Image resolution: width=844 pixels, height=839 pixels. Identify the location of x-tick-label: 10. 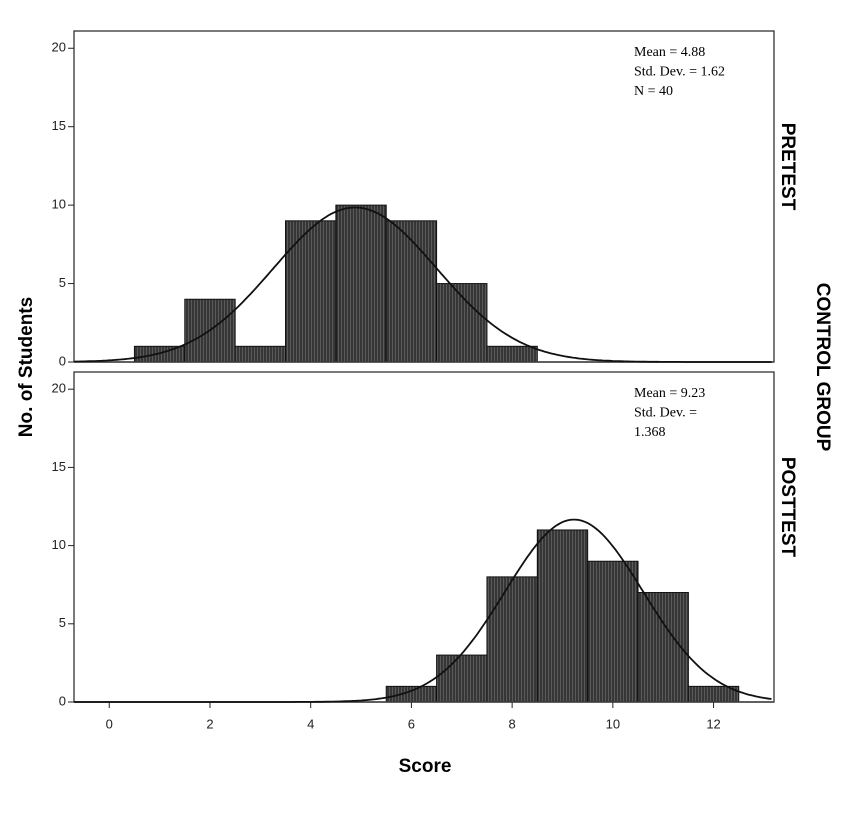
(613, 723).